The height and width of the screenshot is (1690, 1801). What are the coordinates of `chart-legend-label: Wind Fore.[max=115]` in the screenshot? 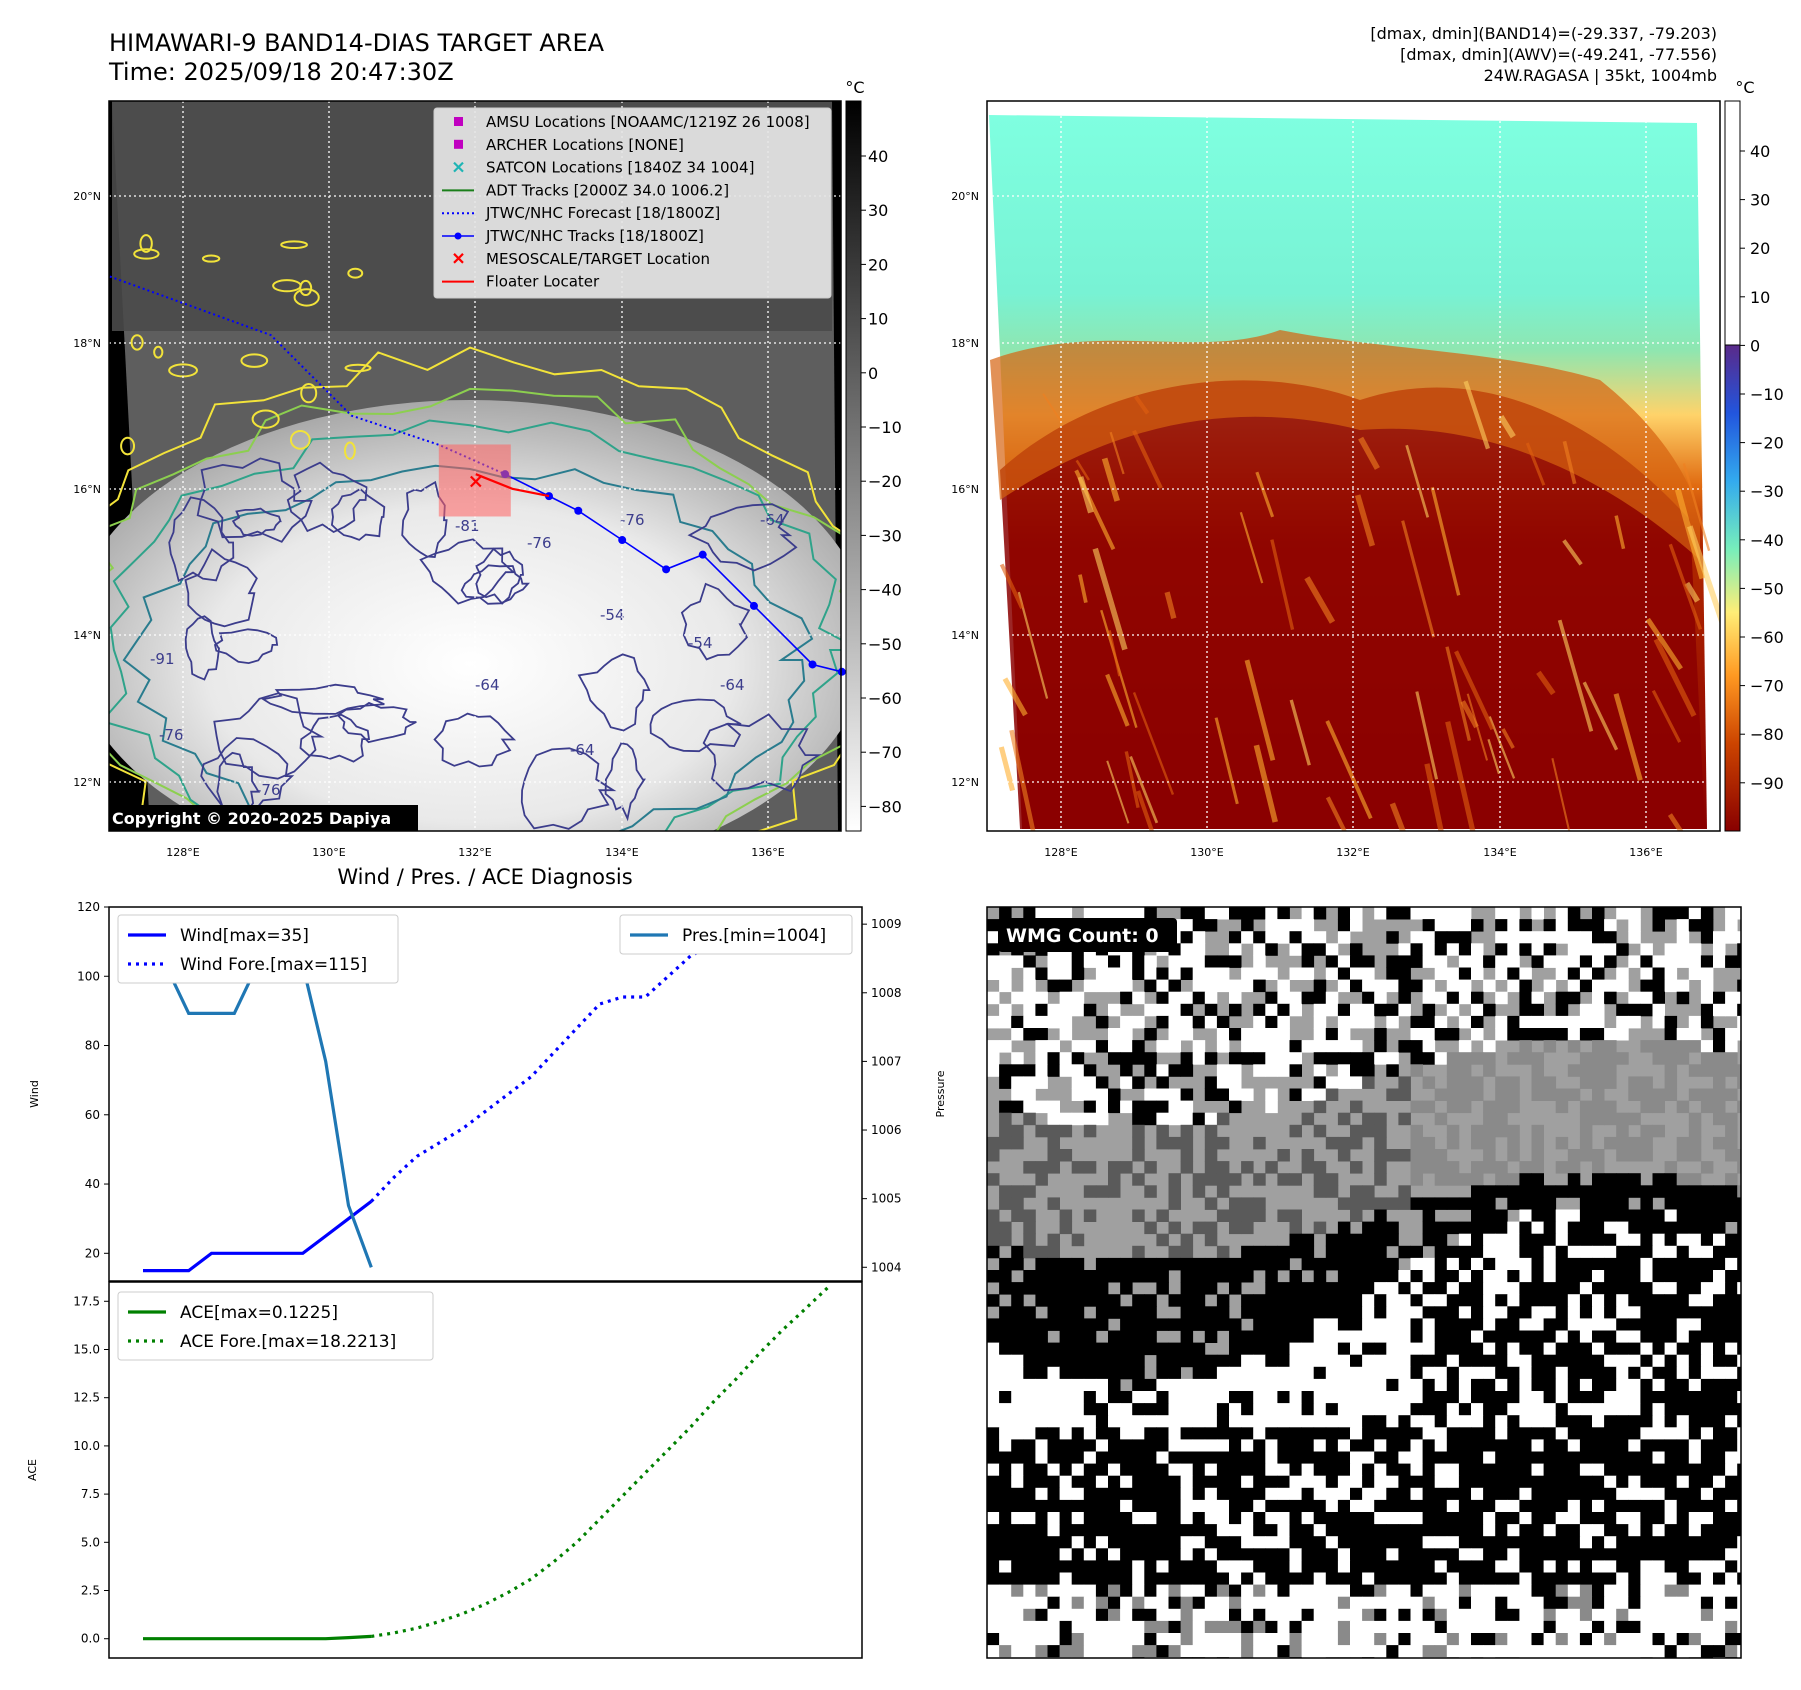 It's located at (273, 965).